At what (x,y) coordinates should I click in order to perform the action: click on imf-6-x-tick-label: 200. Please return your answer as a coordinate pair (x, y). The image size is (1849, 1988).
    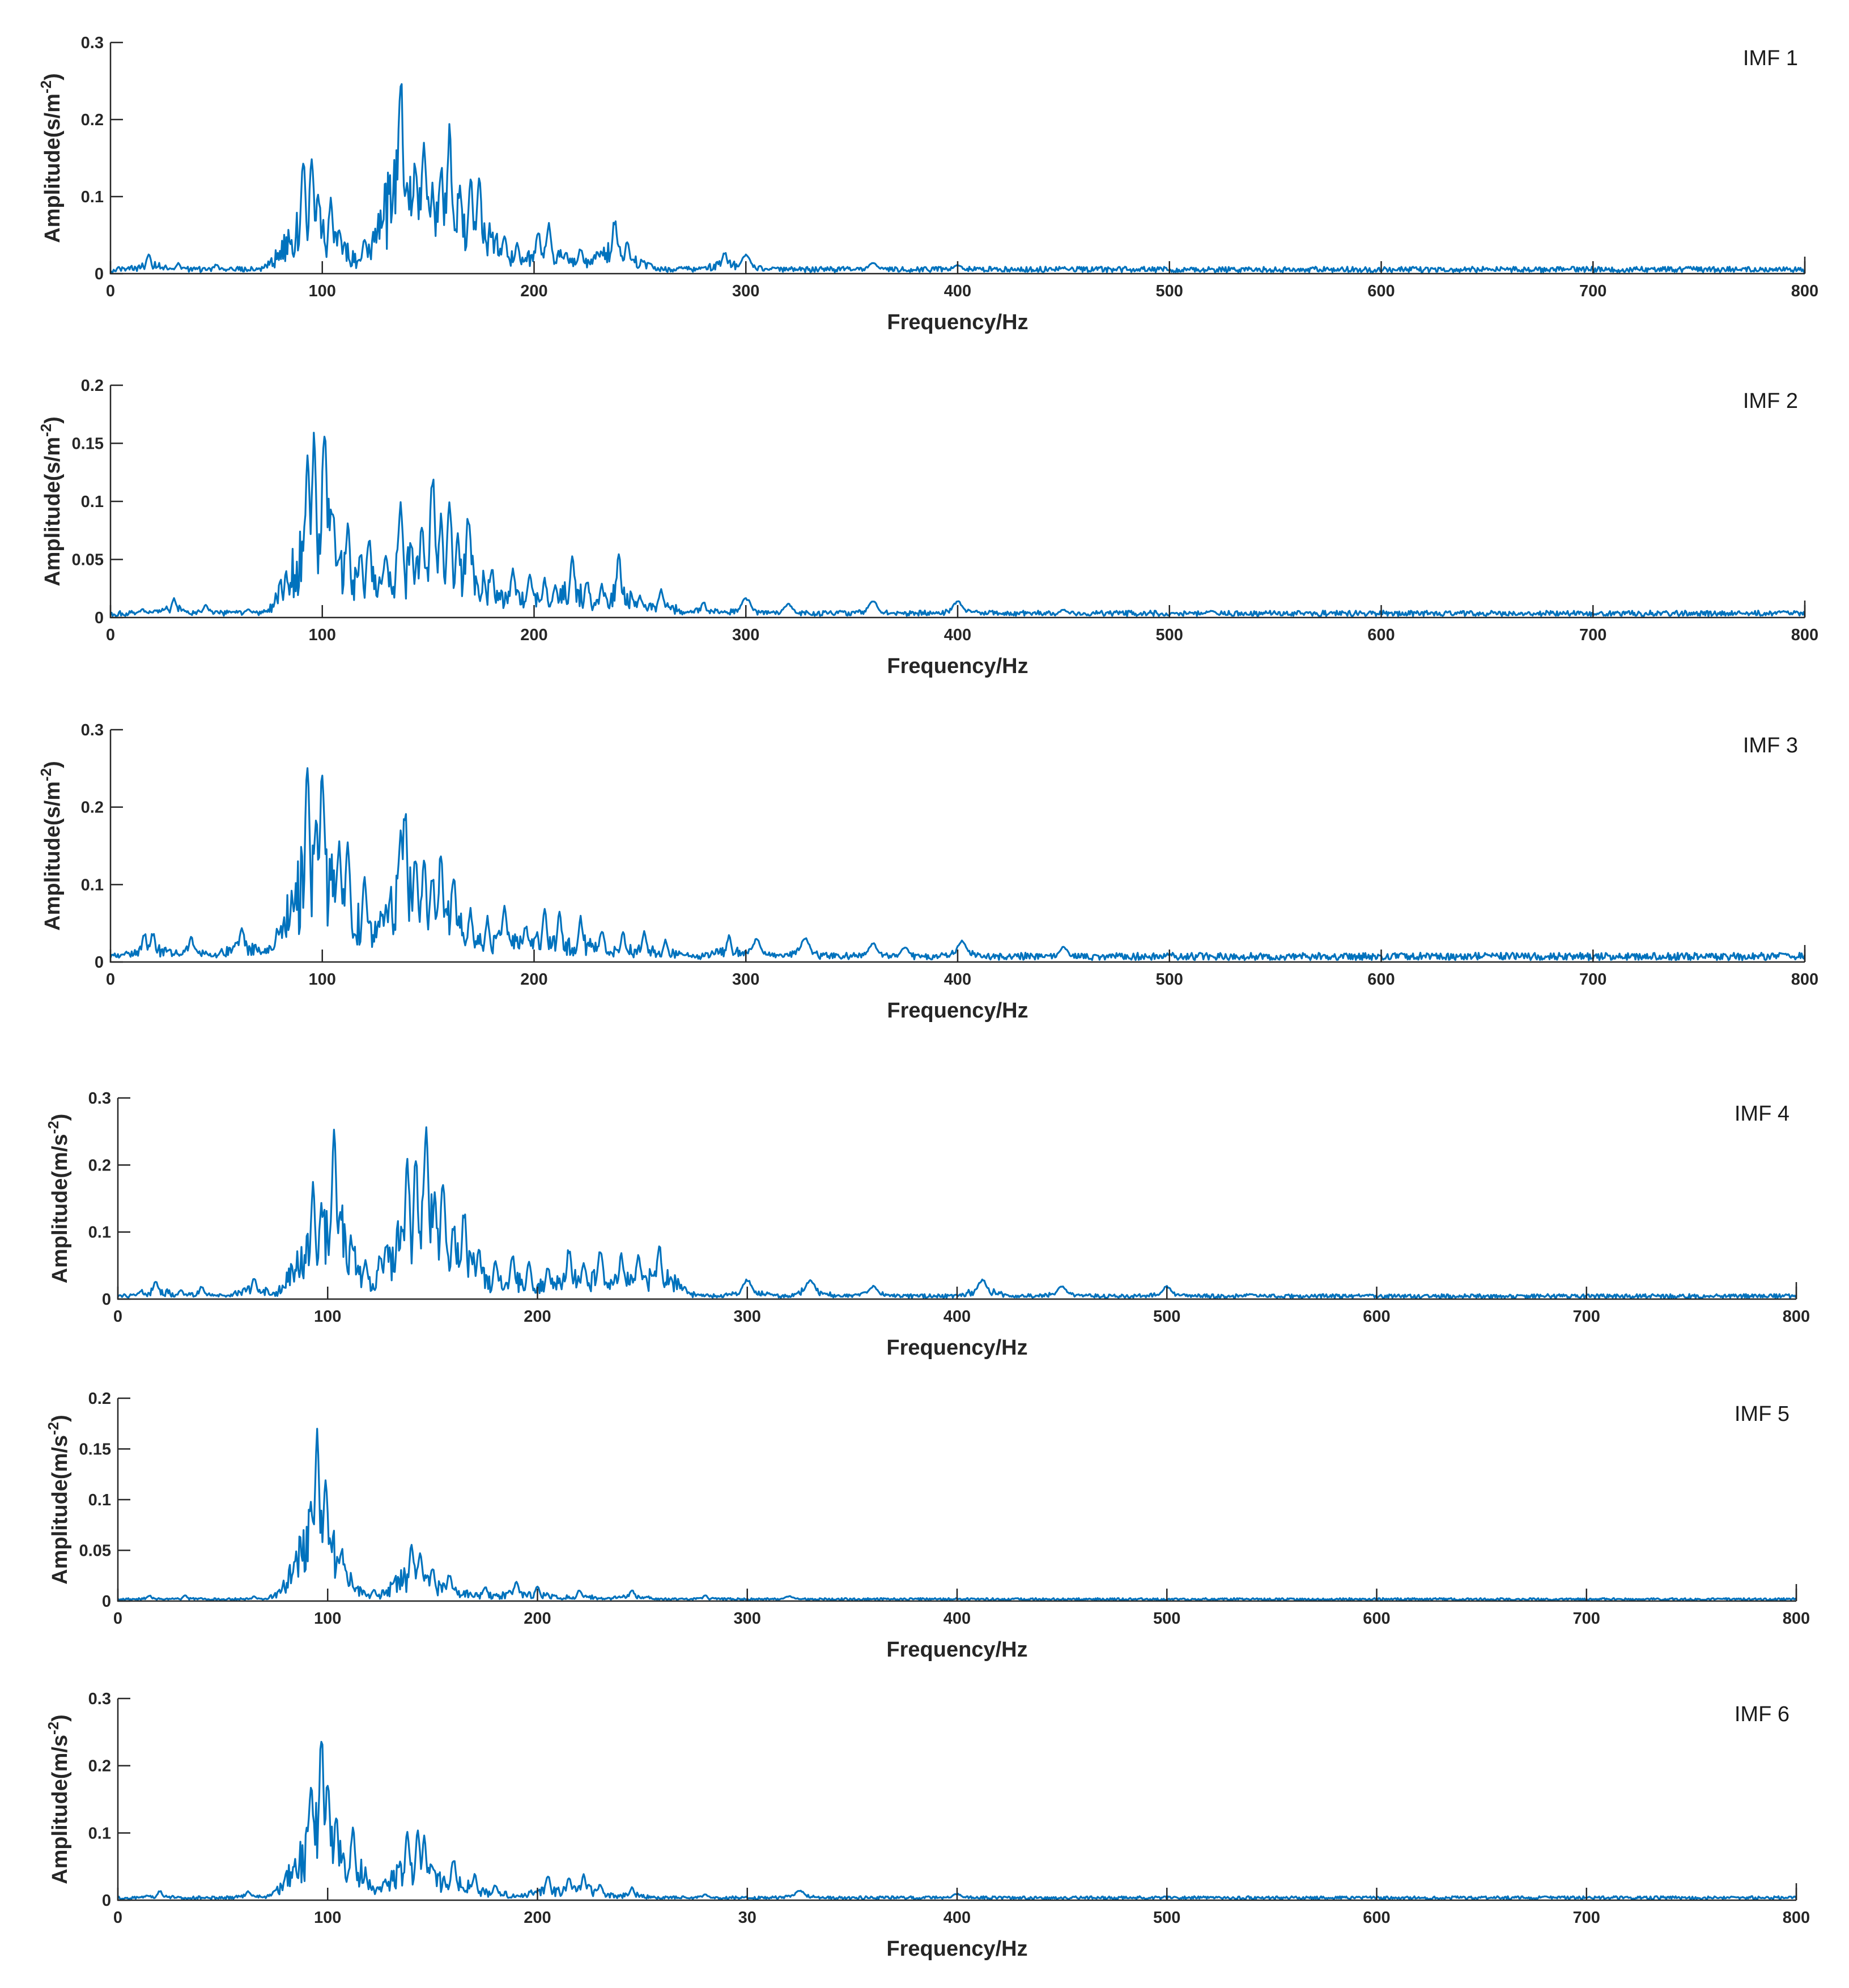
    Looking at the image, I should click on (537, 1918).